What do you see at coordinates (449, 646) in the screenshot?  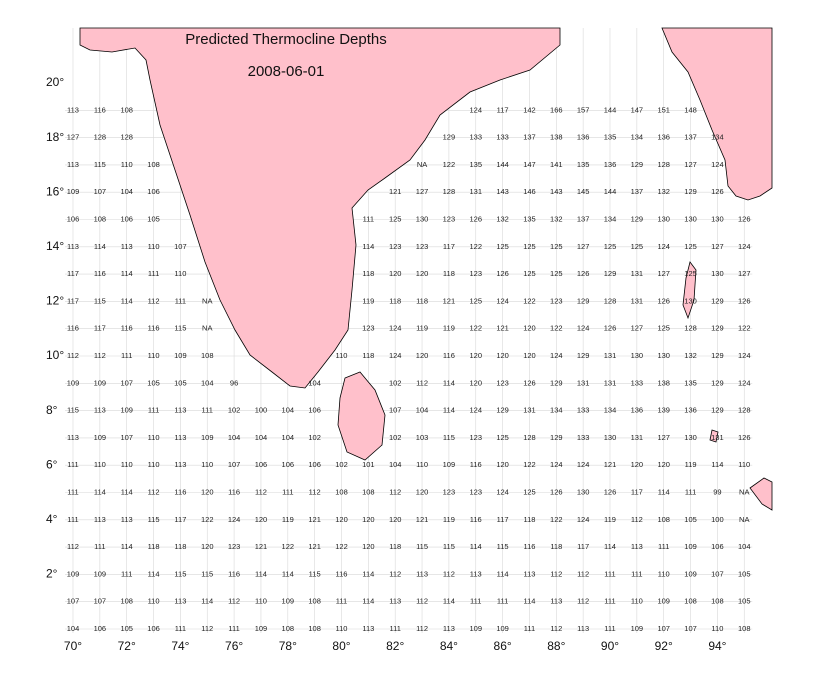 I see `lon-label: 84°` at bounding box center [449, 646].